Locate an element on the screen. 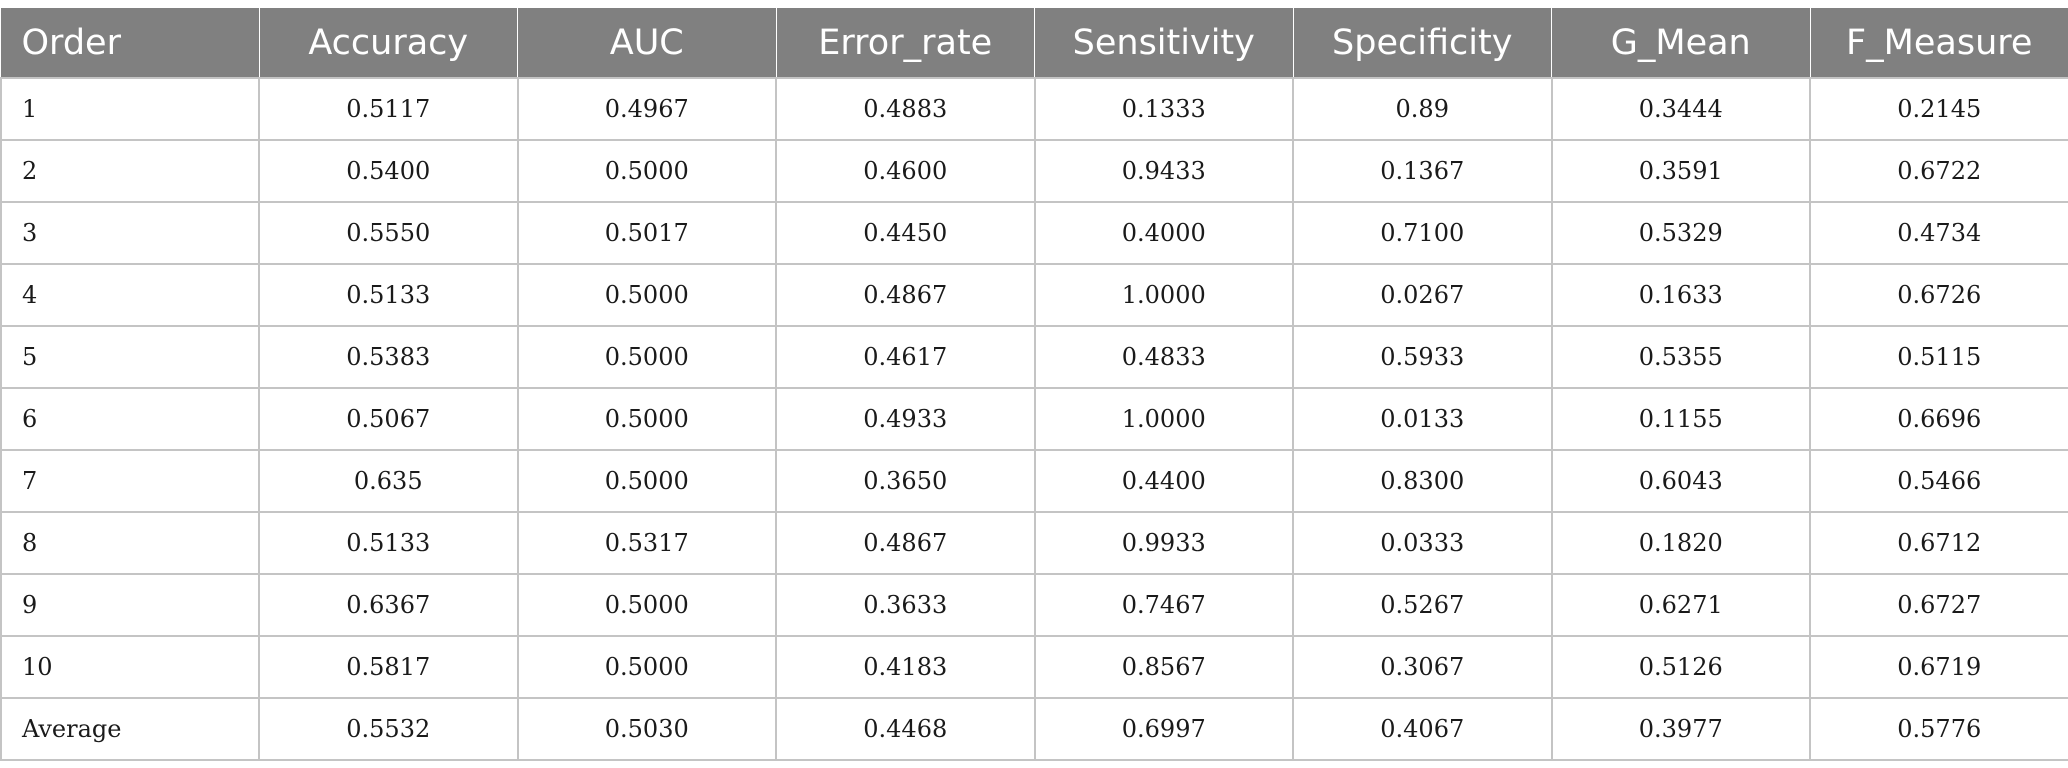 The height and width of the screenshot is (768, 2068). column-header-g-mean: G_Mean is located at coordinates (1681, 43).